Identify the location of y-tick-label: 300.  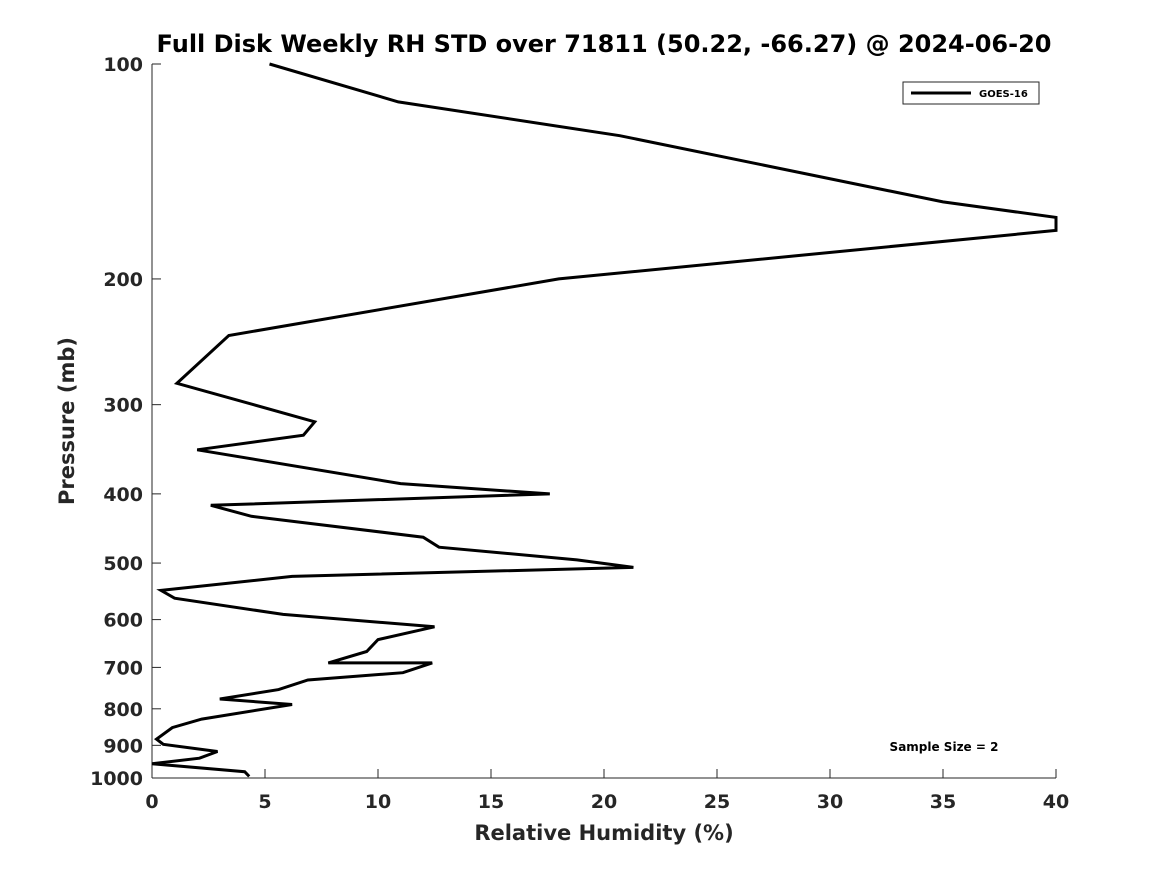
(123, 406).